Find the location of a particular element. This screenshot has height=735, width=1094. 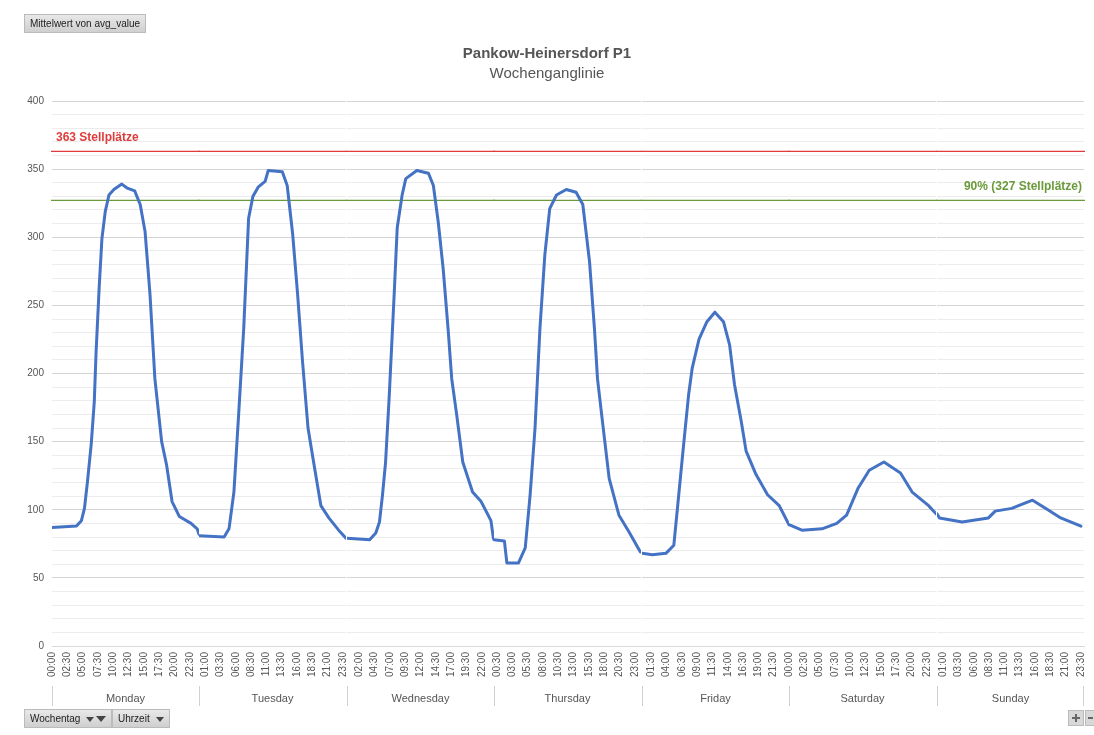

x-tick-label: 09:00 is located at coordinates (696, 664).